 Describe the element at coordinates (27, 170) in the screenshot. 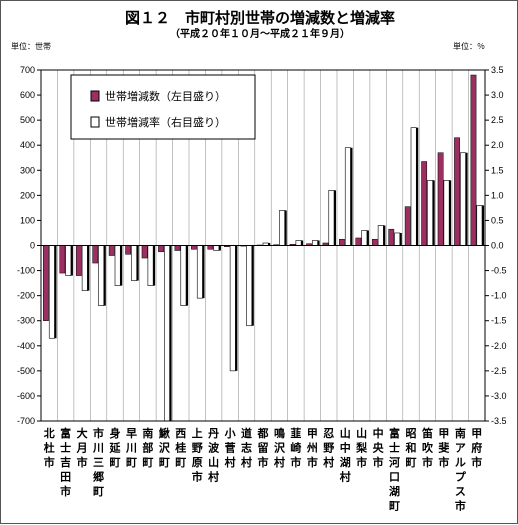

I see `left-tick-label: 300` at that location.